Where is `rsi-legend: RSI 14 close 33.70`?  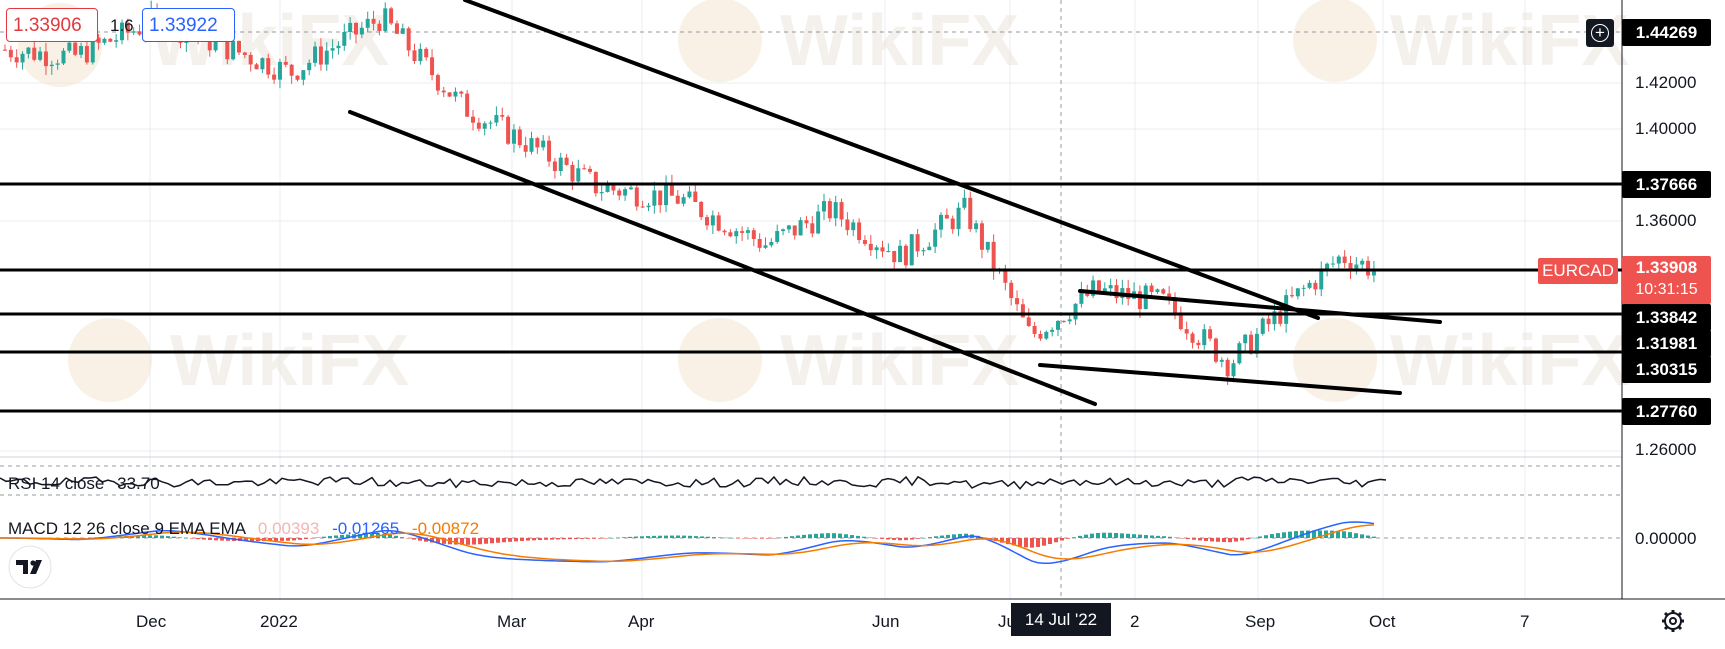 rsi-legend: RSI 14 close 33.70 is located at coordinates (84, 484).